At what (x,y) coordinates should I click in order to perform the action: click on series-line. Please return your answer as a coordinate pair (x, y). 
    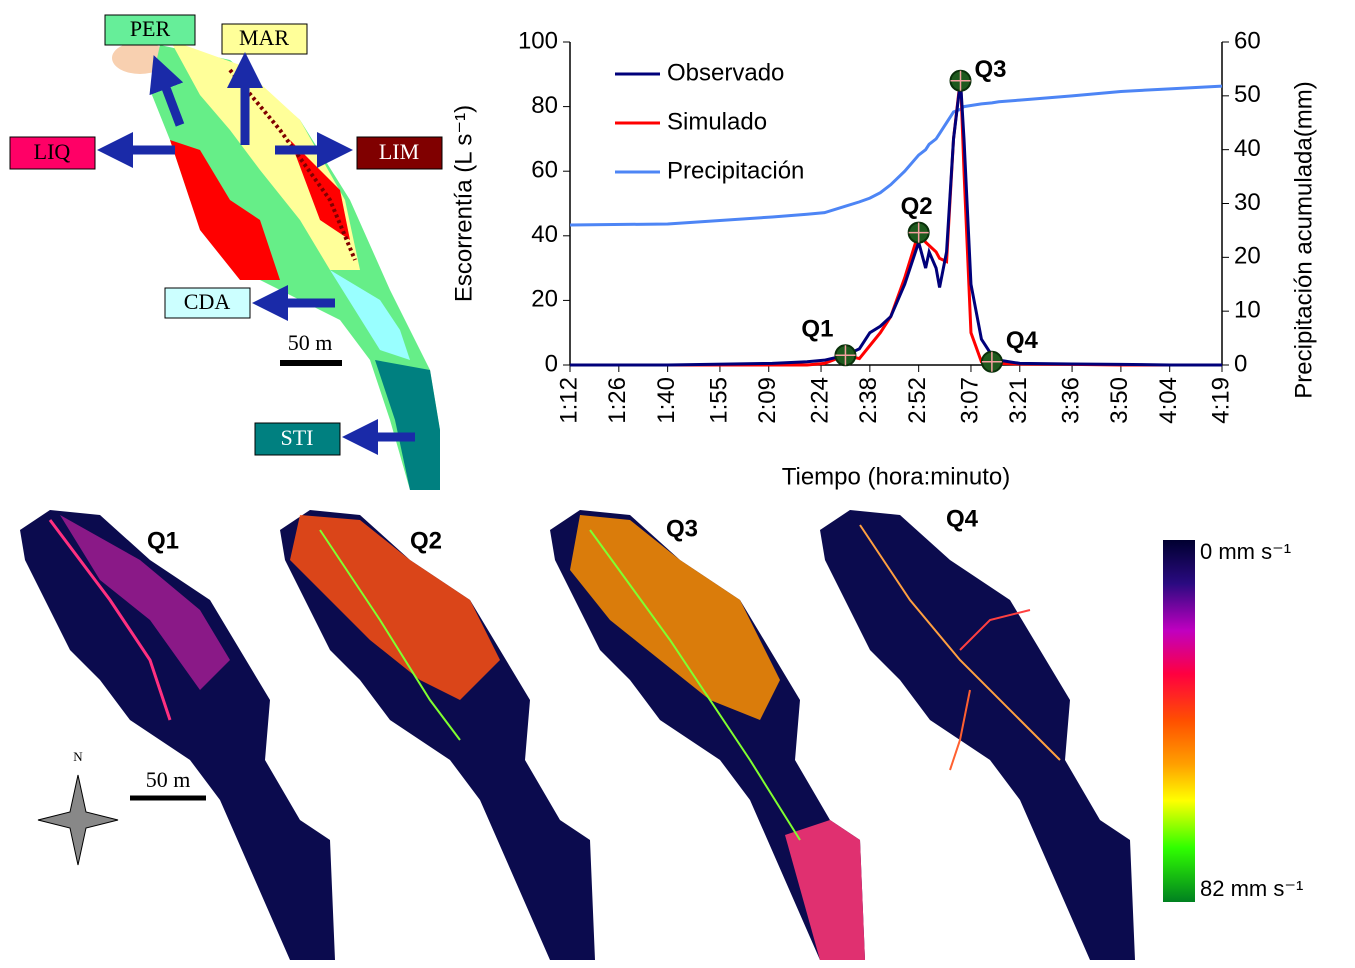
    Looking at the image, I should click on (896, 155).